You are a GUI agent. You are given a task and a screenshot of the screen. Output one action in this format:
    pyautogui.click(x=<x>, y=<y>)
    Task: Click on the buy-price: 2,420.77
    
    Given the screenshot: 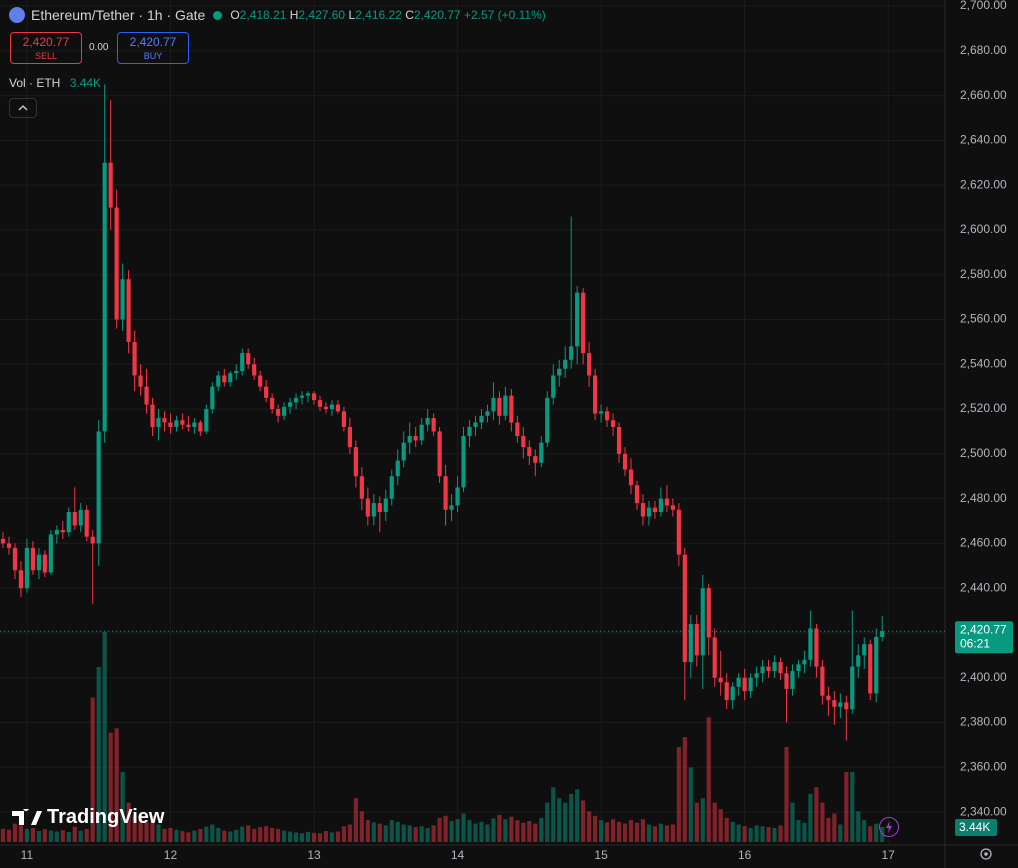 What is the action you would take?
    pyautogui.click(x=153, y=42)
    